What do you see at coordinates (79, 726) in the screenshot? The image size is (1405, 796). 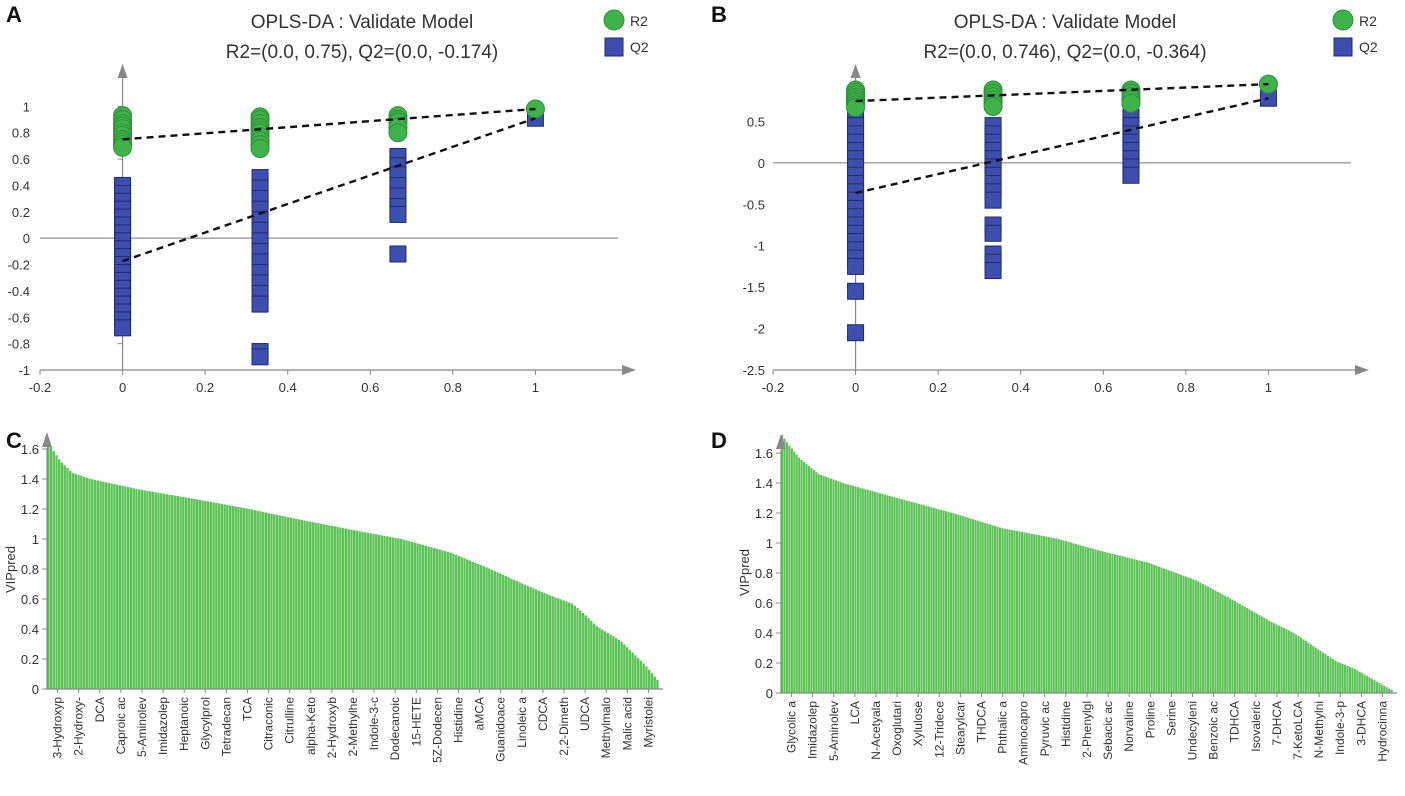 I see `x-category-label: 2-Hydroxy-` at bounding box center [79, 726].